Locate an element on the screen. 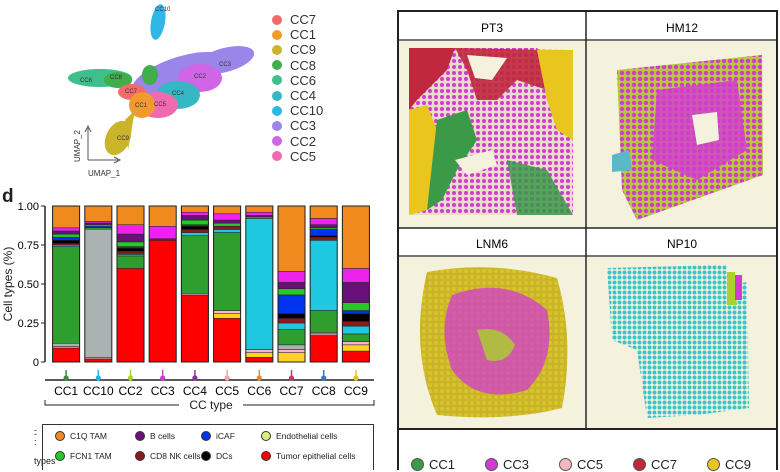 The height and width of the screenshot is (472, 780). panel-letter: d is located at coordinates (8, 196).